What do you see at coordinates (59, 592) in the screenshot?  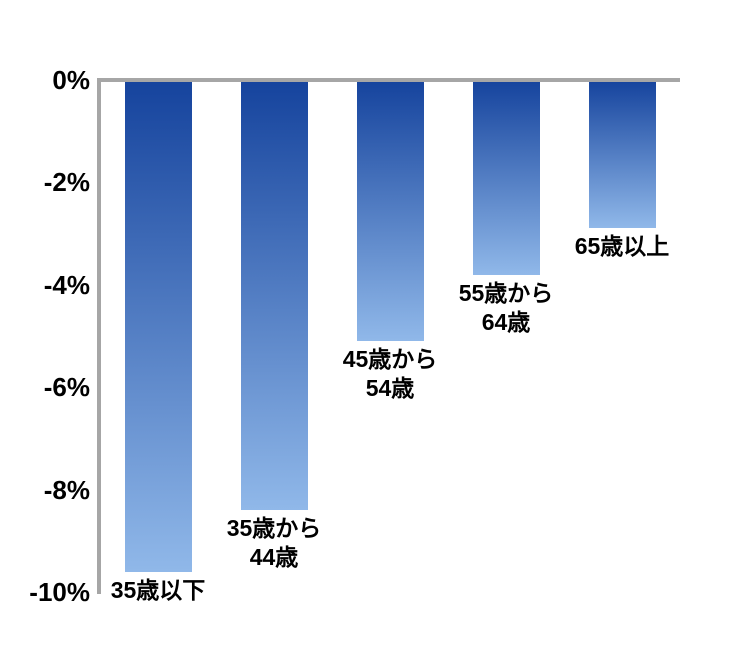 I see `y-tick-label: -10%` at bounding box center [59, 592].